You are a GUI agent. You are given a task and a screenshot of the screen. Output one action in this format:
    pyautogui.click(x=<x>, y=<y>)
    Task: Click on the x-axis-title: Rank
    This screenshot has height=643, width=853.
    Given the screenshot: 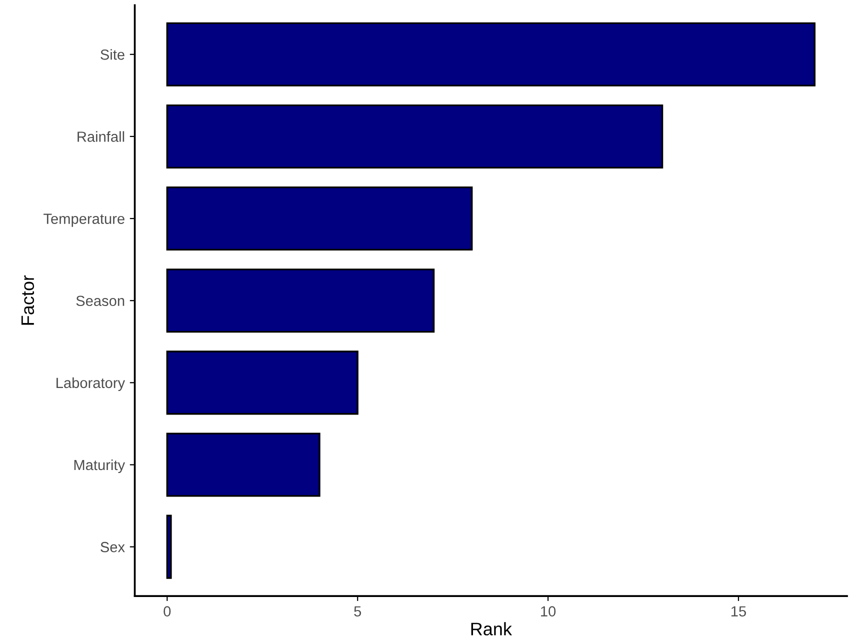 What is the action you would take?
    pyautogui.click(x=491, y=629)
    